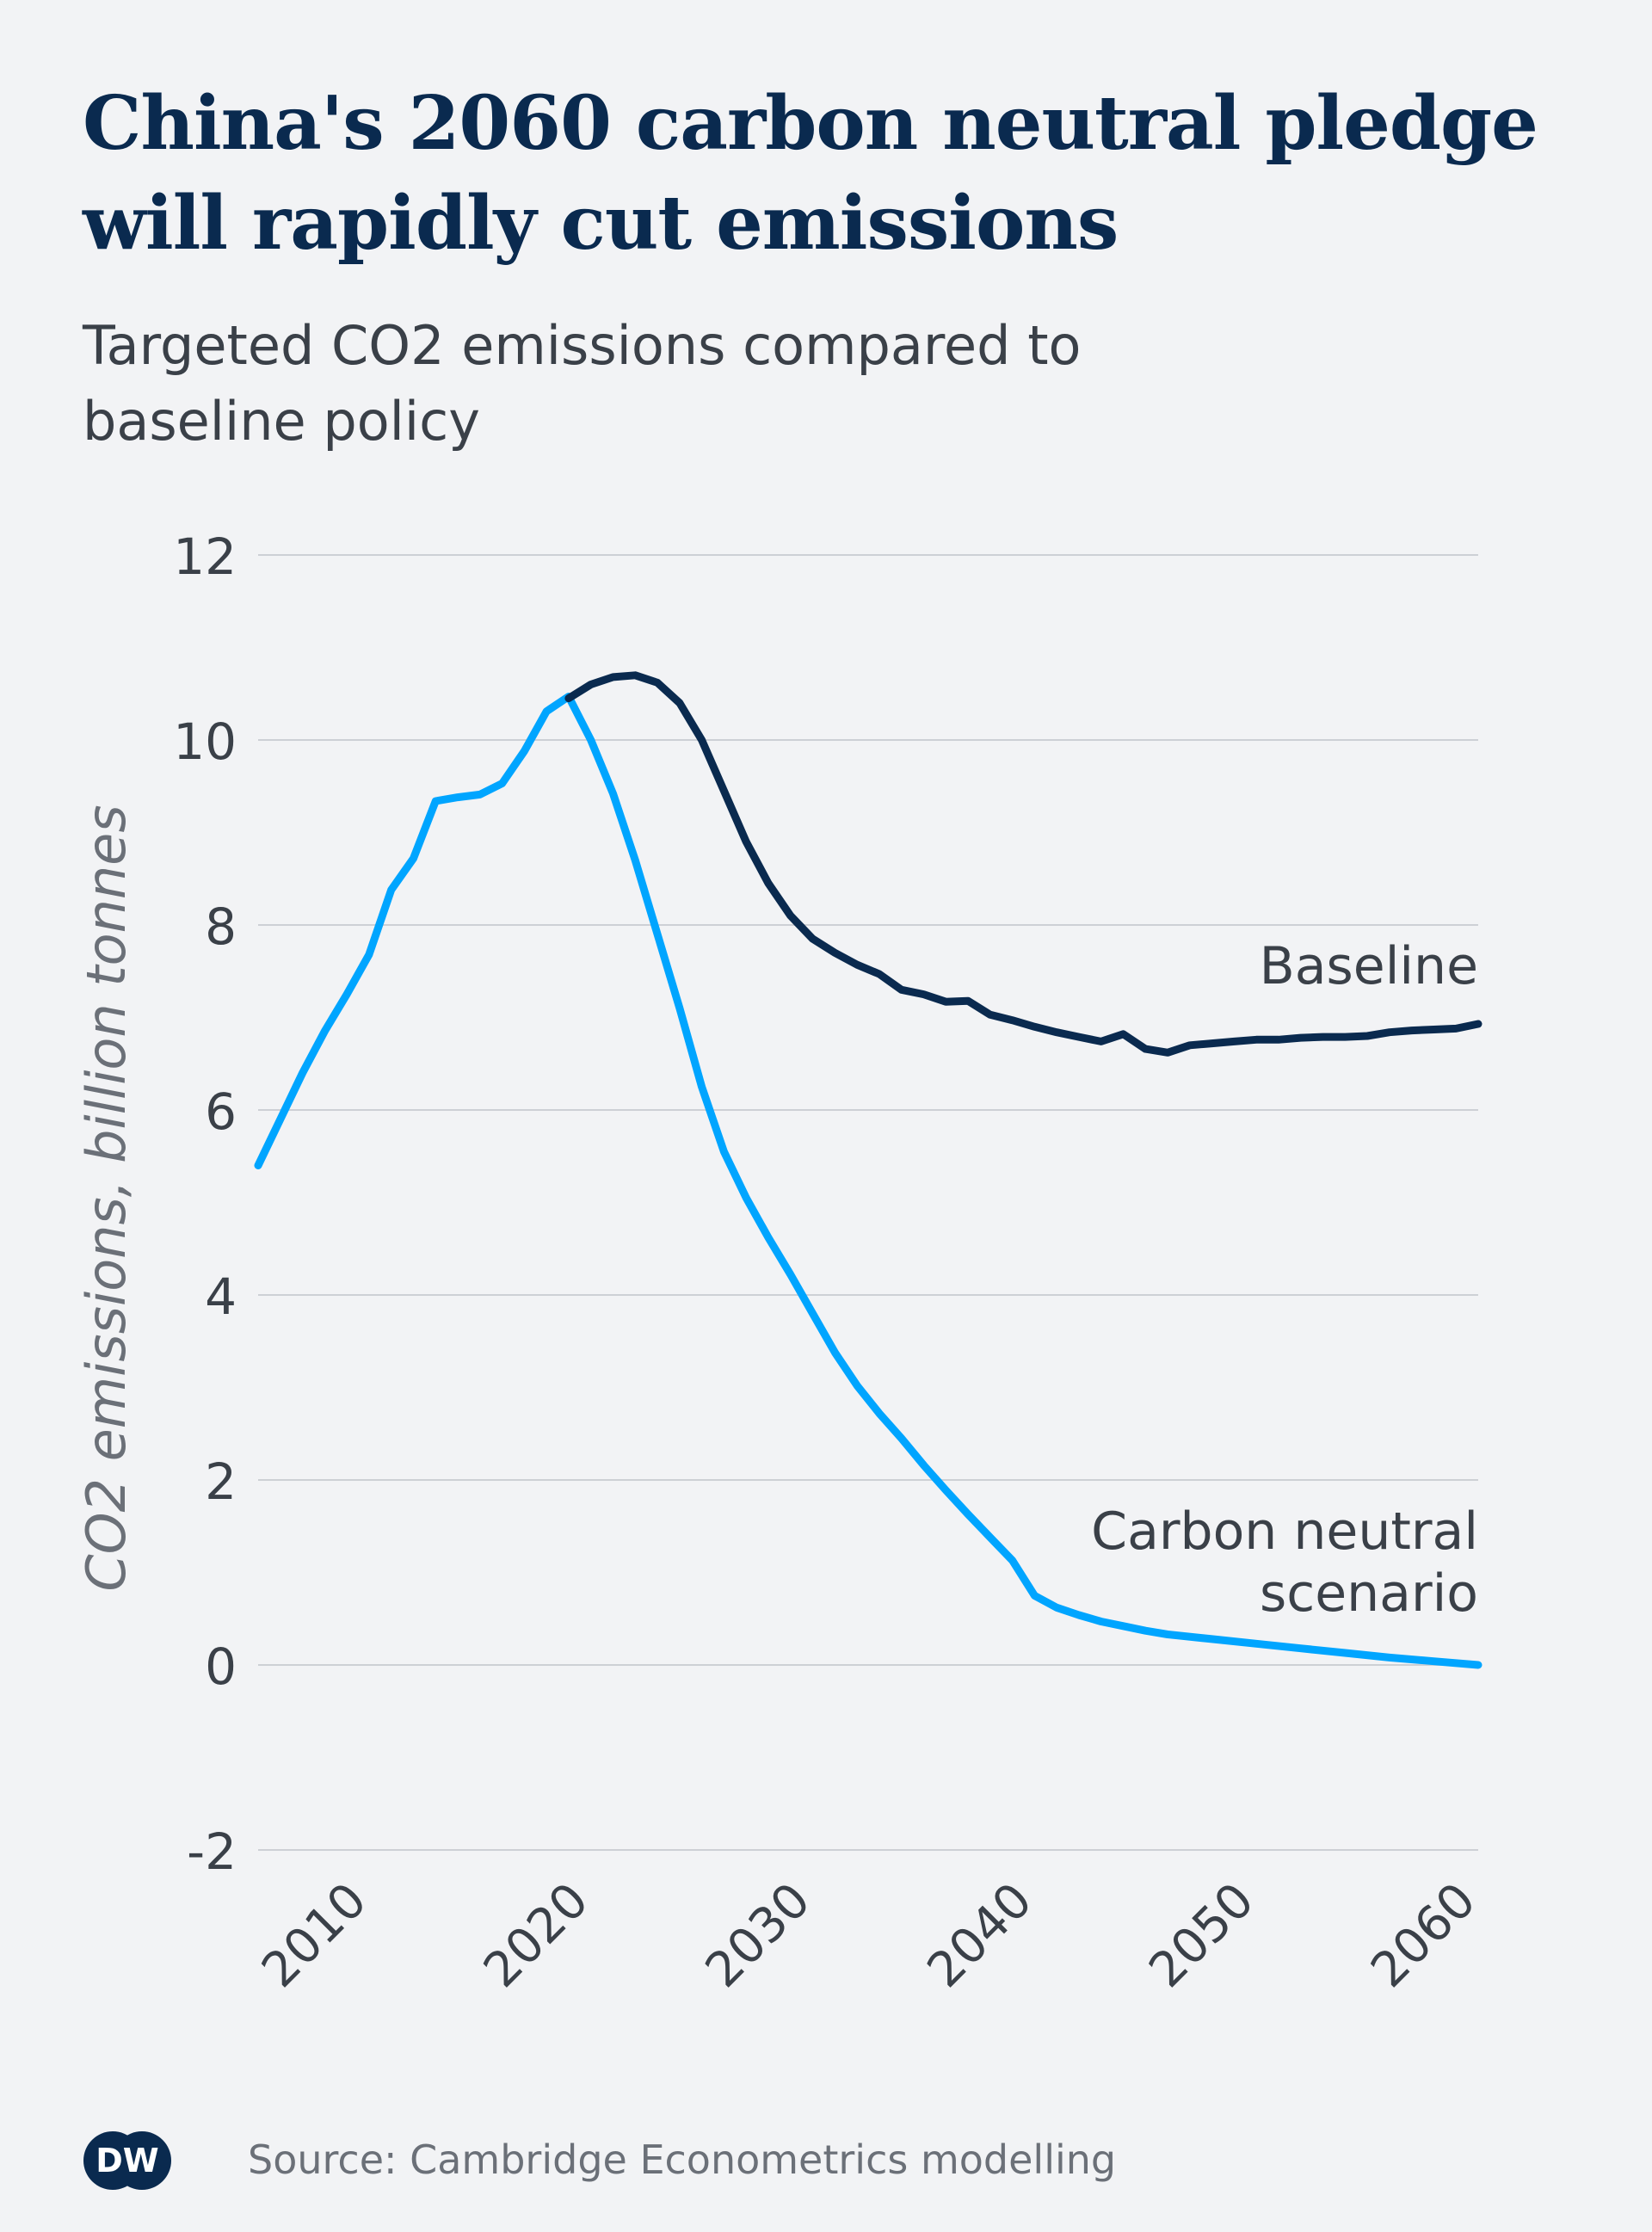 The image size is (1652, 2232). Describe the element at coordinates (221, 1112) in the screenshot. I see `y-tick-label: 6` at that location.